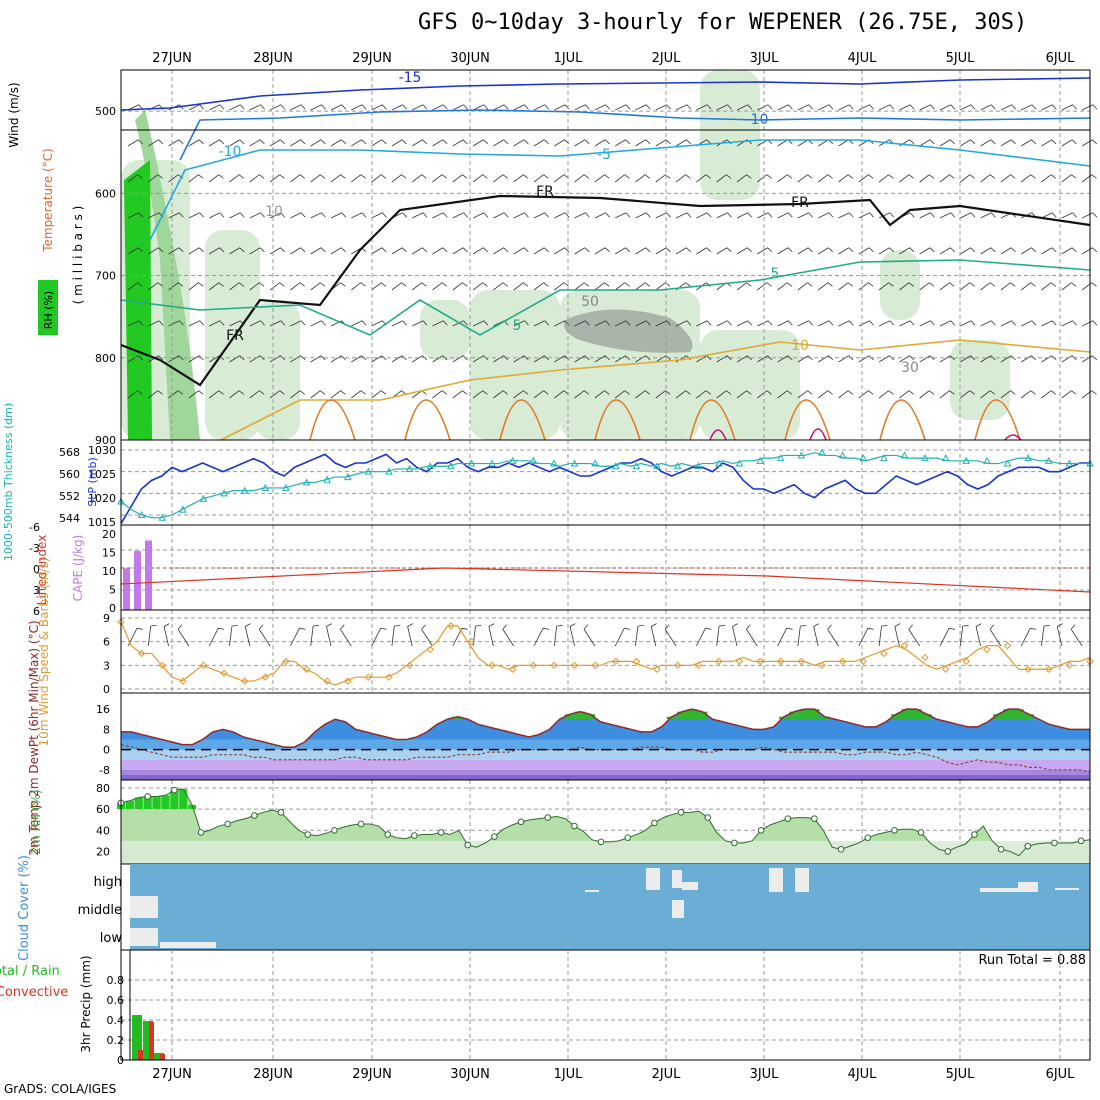 Image resolution: width=1100 pixels, height=1100 pixels. Describe the element at coordinates (730, 135) in the screenshot. I see `rh-shading` at that location.